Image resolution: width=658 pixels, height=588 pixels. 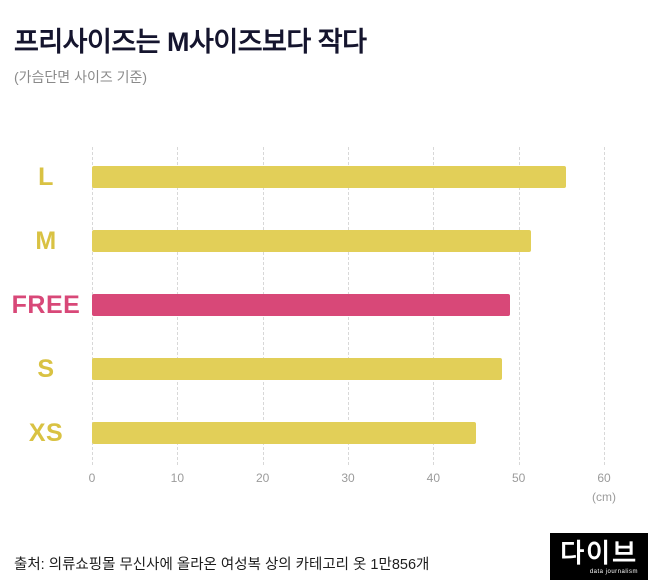 What do you see at coordinates (352, 497) in the screenshot?
I see `x-axis: (cm) 0 10 20 30 40 50 60` at bounding box center [352, 497].